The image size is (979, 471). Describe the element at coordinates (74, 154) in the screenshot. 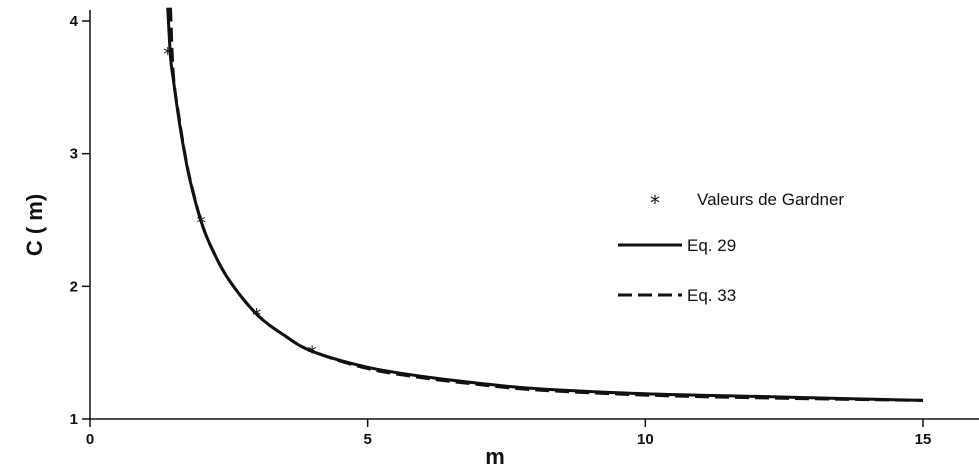

I see `y-tick-label: 3` at that location.